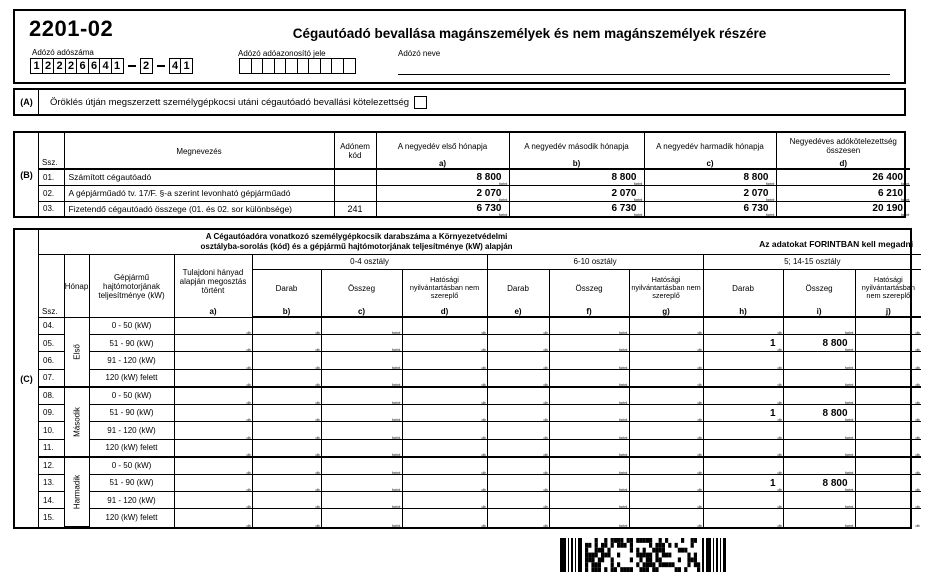 This screenshot has width=928, height=582. I want to click on cell-11-e: db, so click(518, 448).